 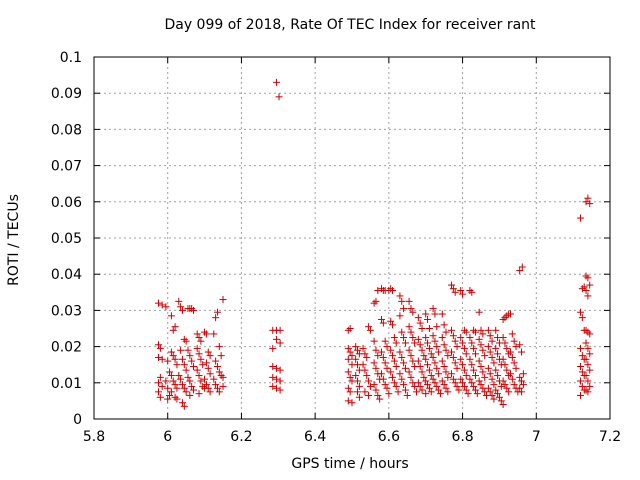 I want to click on y-tick-label: 0.01, so click(x=66, y=384).